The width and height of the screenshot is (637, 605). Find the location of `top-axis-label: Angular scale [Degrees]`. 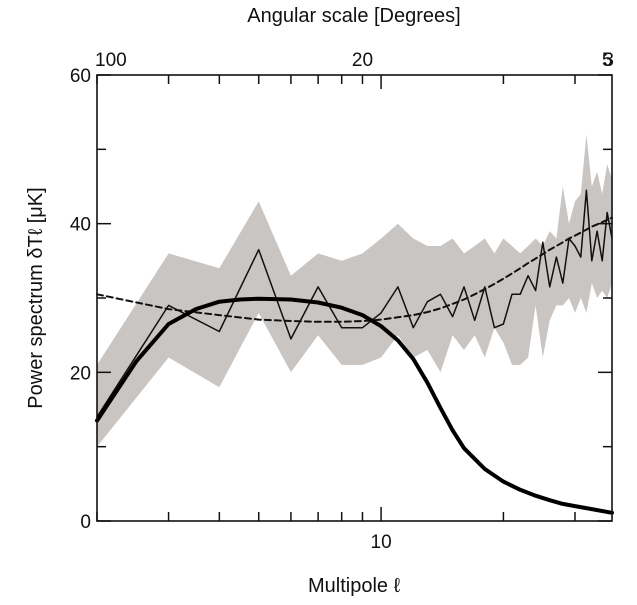

top-axis-label: Angular scale [Degrees] is located at coordinates (353, 16).